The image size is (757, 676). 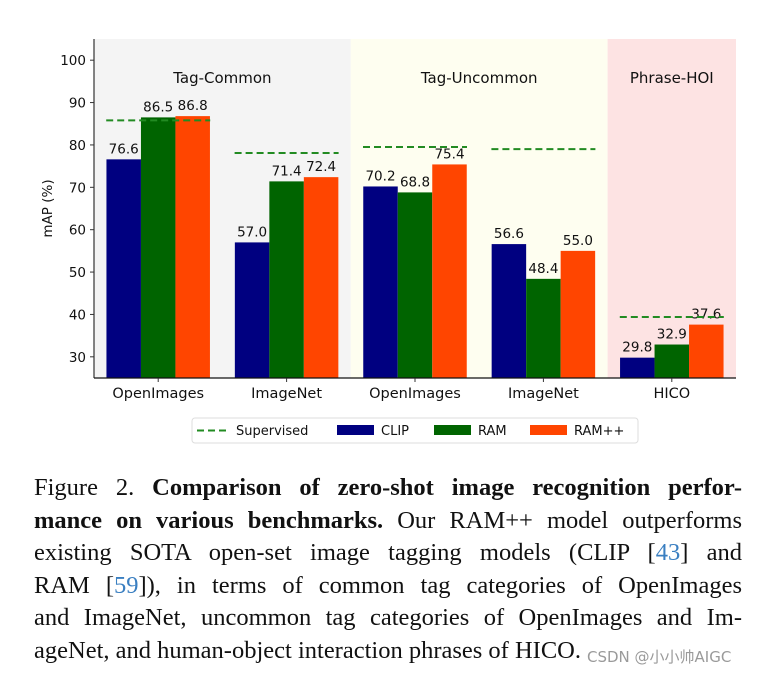 What do you see at coordinates (287, 171) in the screenshot?
I see `data-label: 71.4` at bounding box center [287, 171].